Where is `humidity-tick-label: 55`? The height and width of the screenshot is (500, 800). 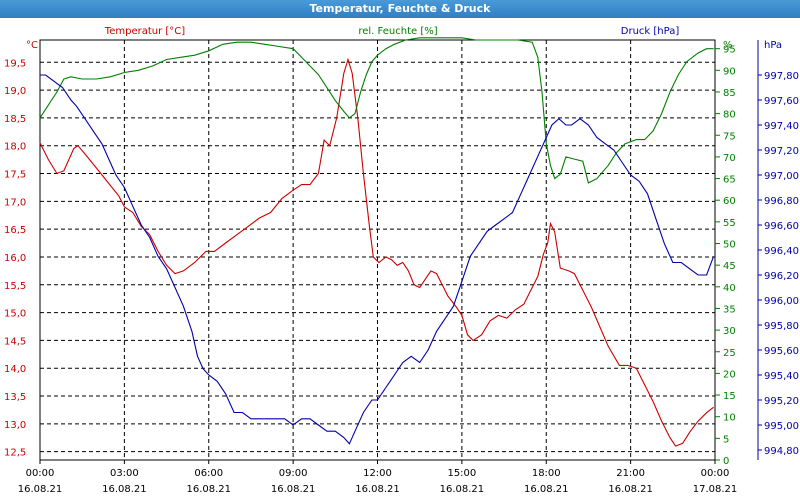 humidity-tick-label: 55 is located at coordinates (729, 223).